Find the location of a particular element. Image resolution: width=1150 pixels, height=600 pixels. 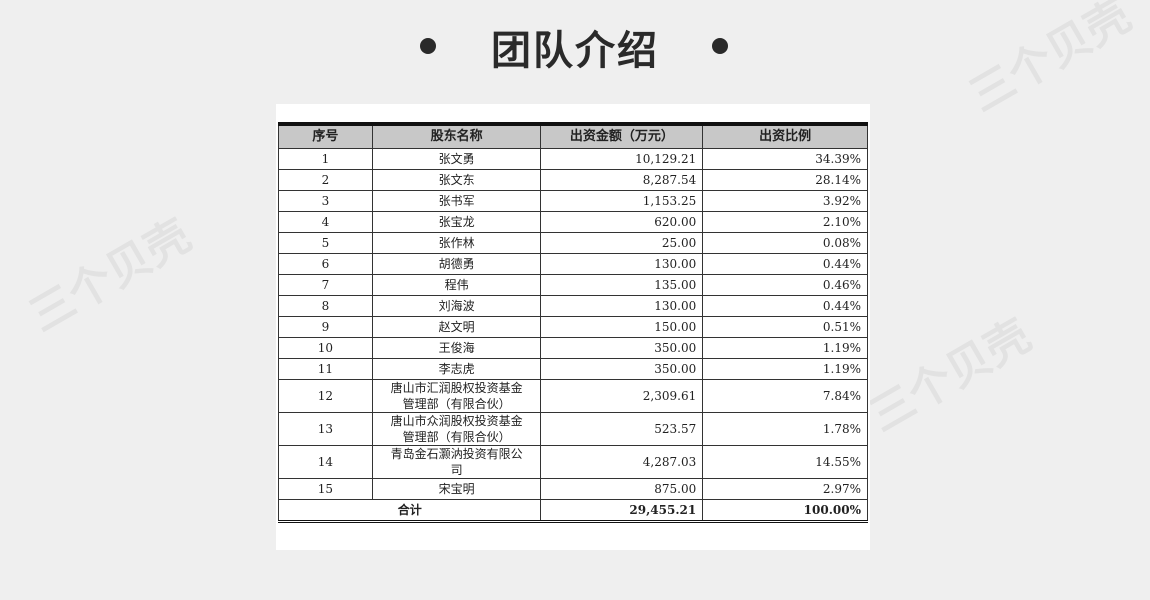

shareholder-name: 王俊海 is located at coordinates (456, 348).